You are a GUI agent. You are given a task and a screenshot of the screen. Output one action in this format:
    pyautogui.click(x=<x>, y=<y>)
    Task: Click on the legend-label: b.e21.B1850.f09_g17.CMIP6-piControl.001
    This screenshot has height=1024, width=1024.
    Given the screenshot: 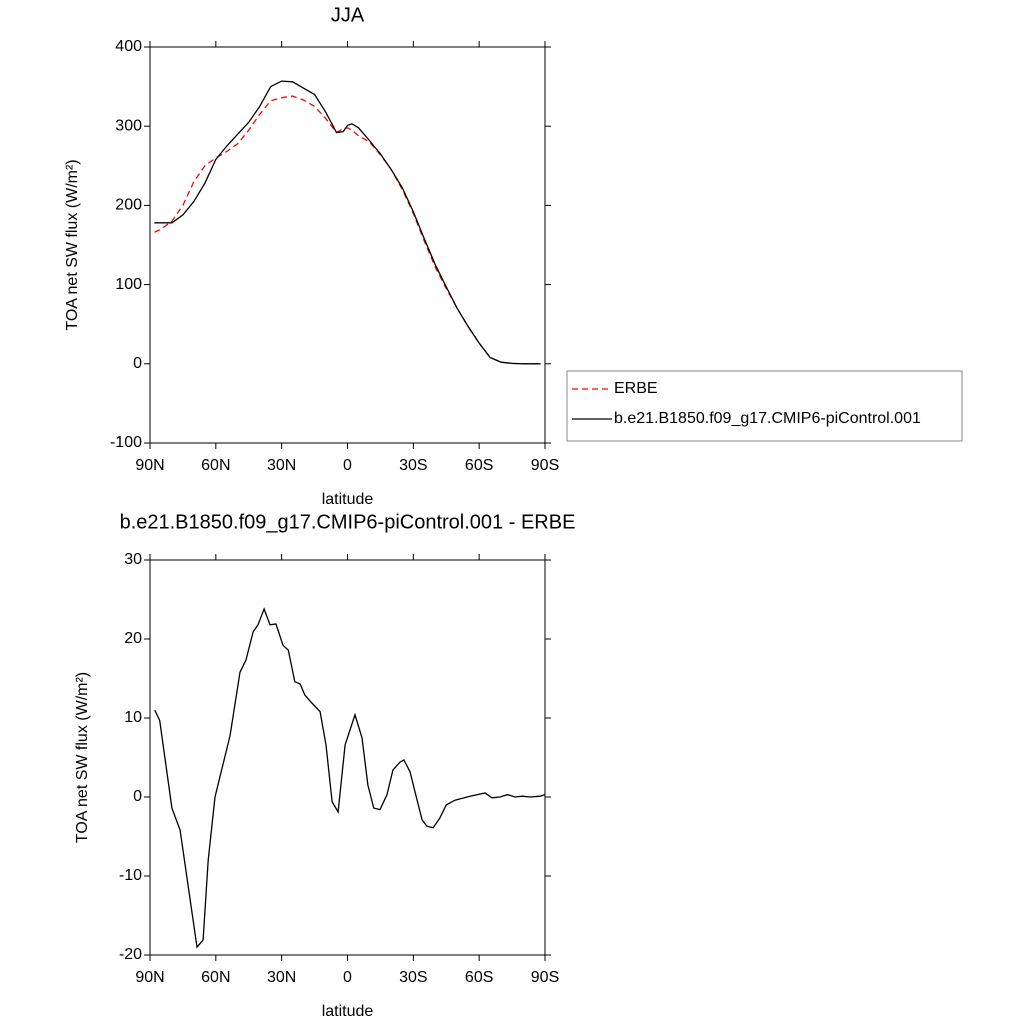 What is the action you would take?
    pyautogui.click(x=767, y=418)
    